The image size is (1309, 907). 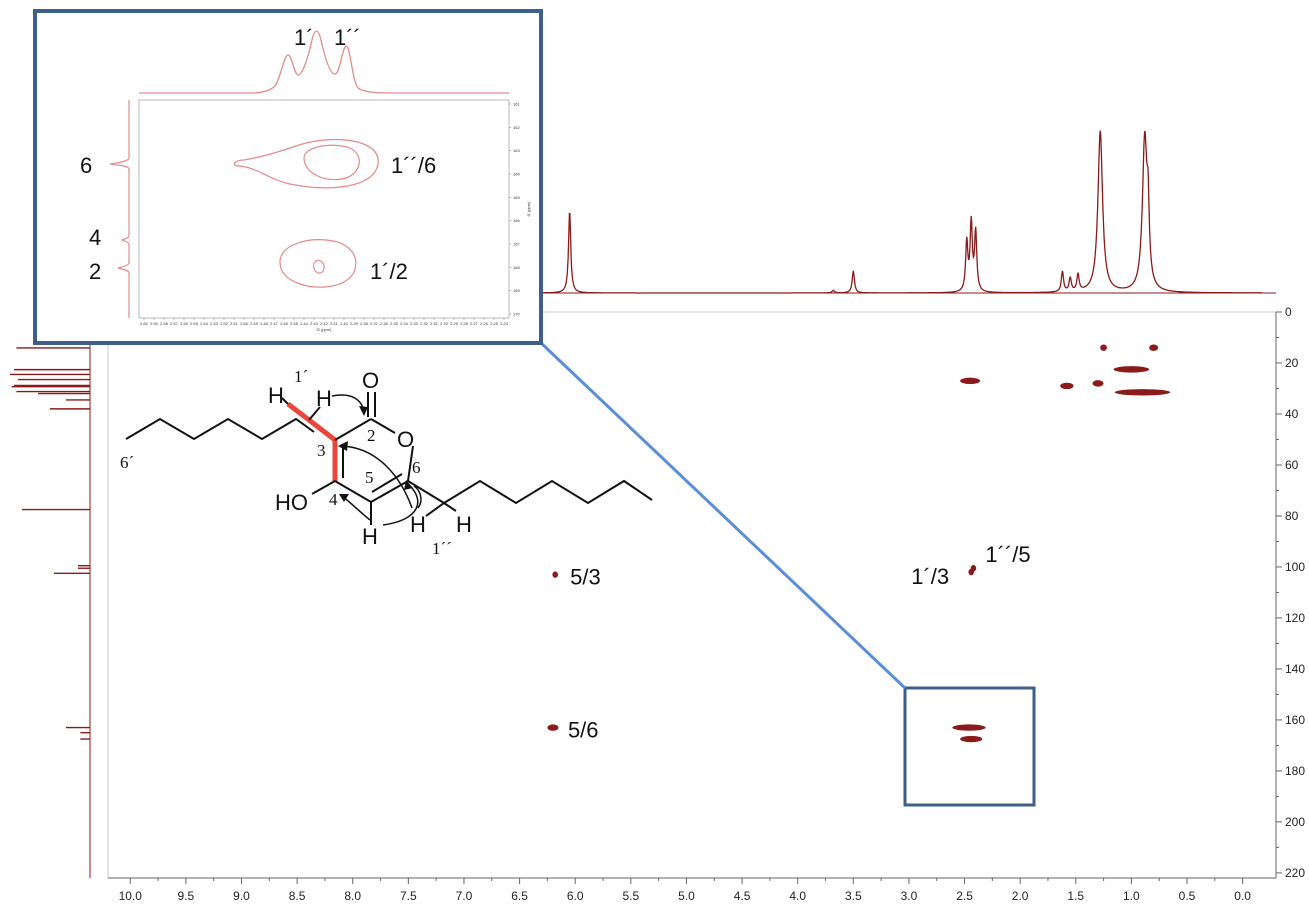 I want to click on atom-ho: HO, so click(x=291, y=502).